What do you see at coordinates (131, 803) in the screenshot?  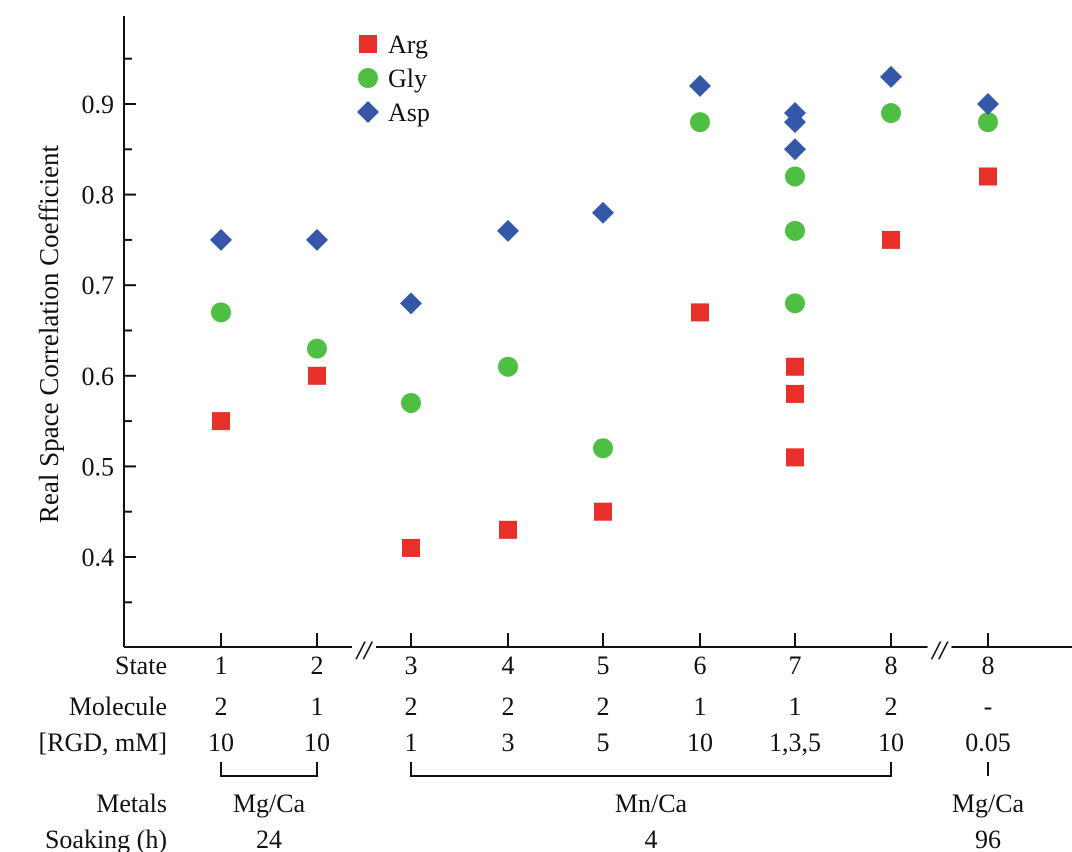 I see `row-label-metals: Metals` at bounding box center [131, 803].